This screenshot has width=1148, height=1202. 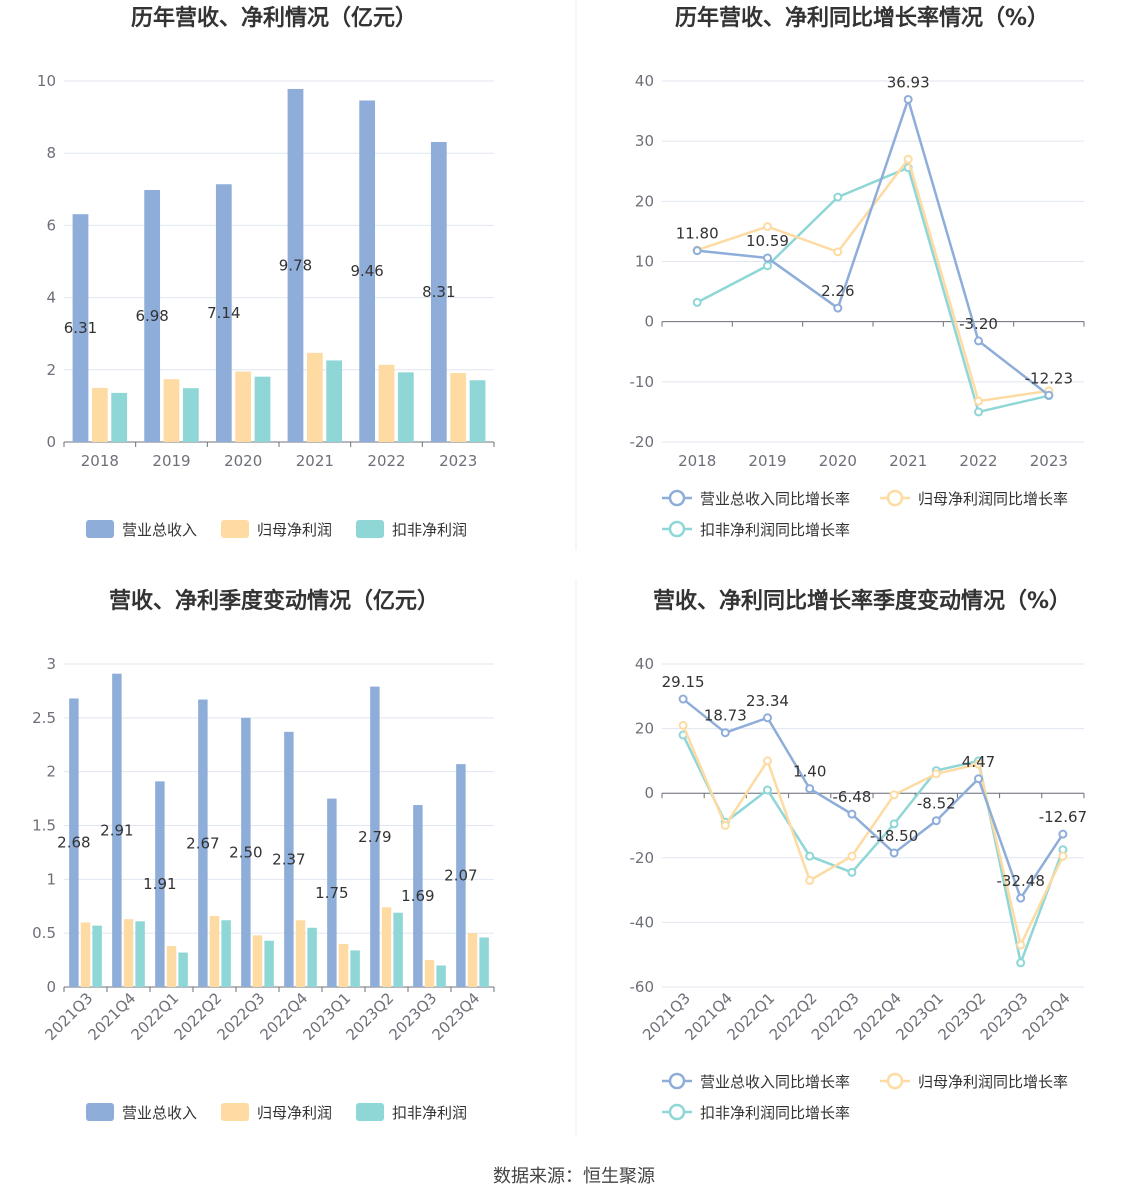 What do you see at coordinates (243, 461) in the screenshot?
I see `x-tick-label: 2020` at bounding box center [243, 461].